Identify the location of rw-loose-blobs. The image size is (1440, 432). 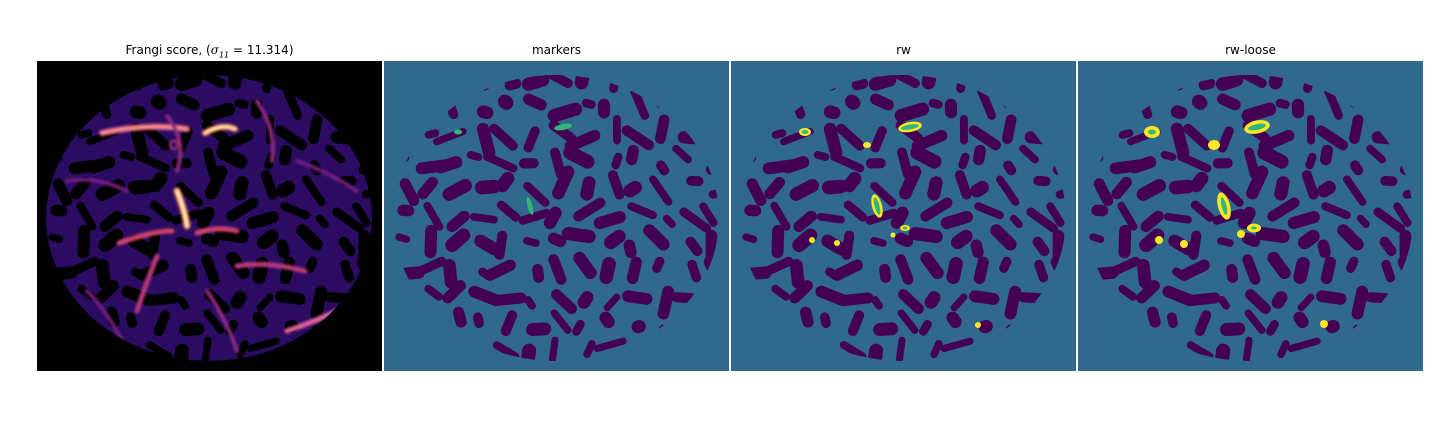
(1250, 218).